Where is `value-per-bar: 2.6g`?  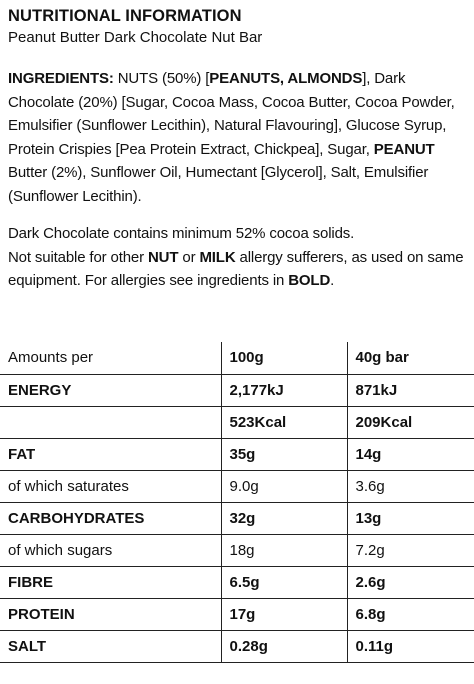
value-per-bar: 2.6g is located at coordinates (410, 582).